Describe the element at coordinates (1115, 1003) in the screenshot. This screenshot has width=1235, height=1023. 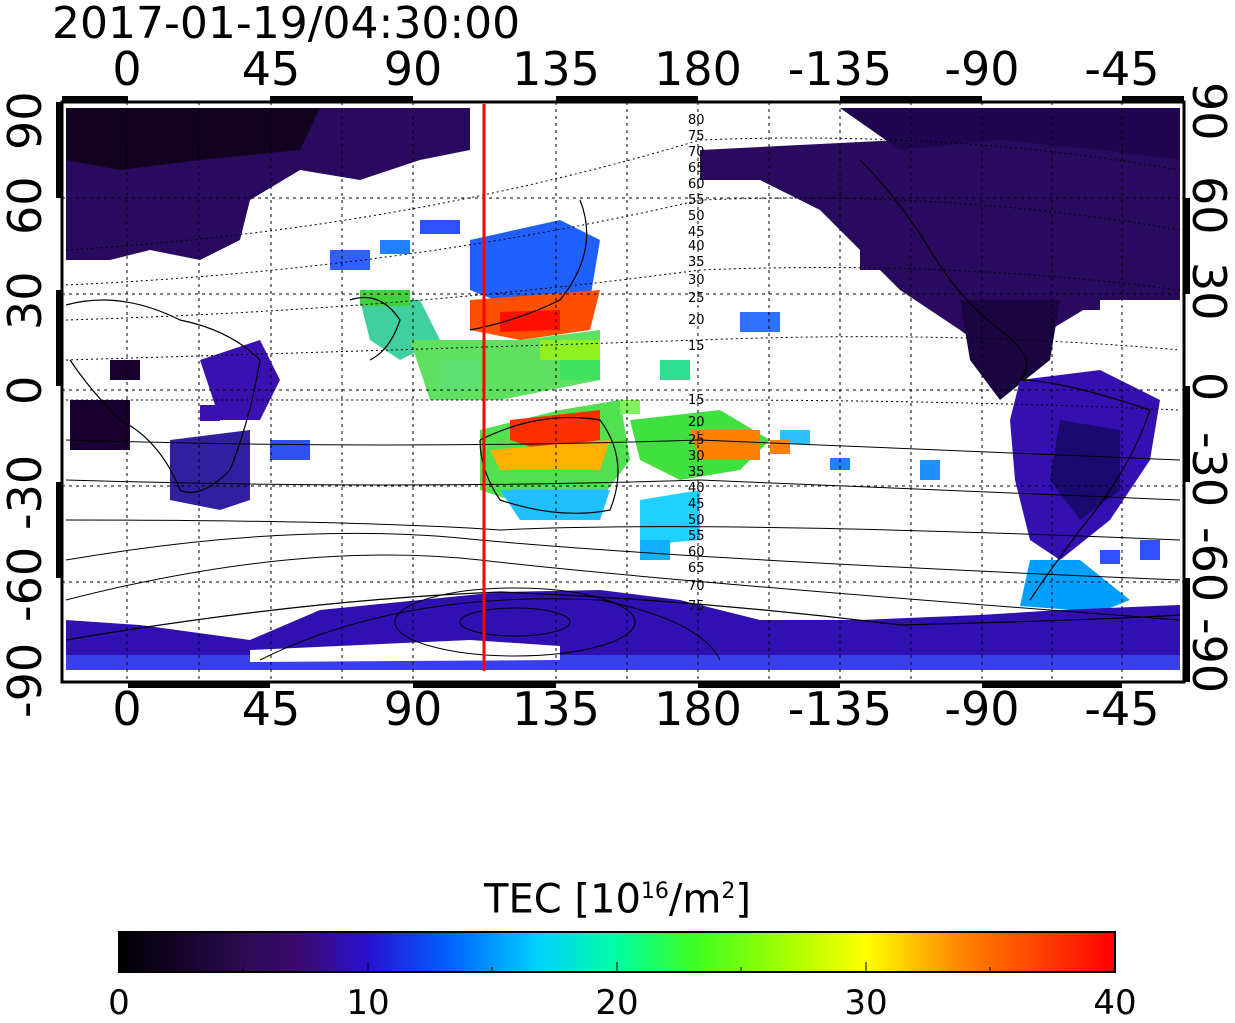
I see `colorbar-tick: 40` at that location.